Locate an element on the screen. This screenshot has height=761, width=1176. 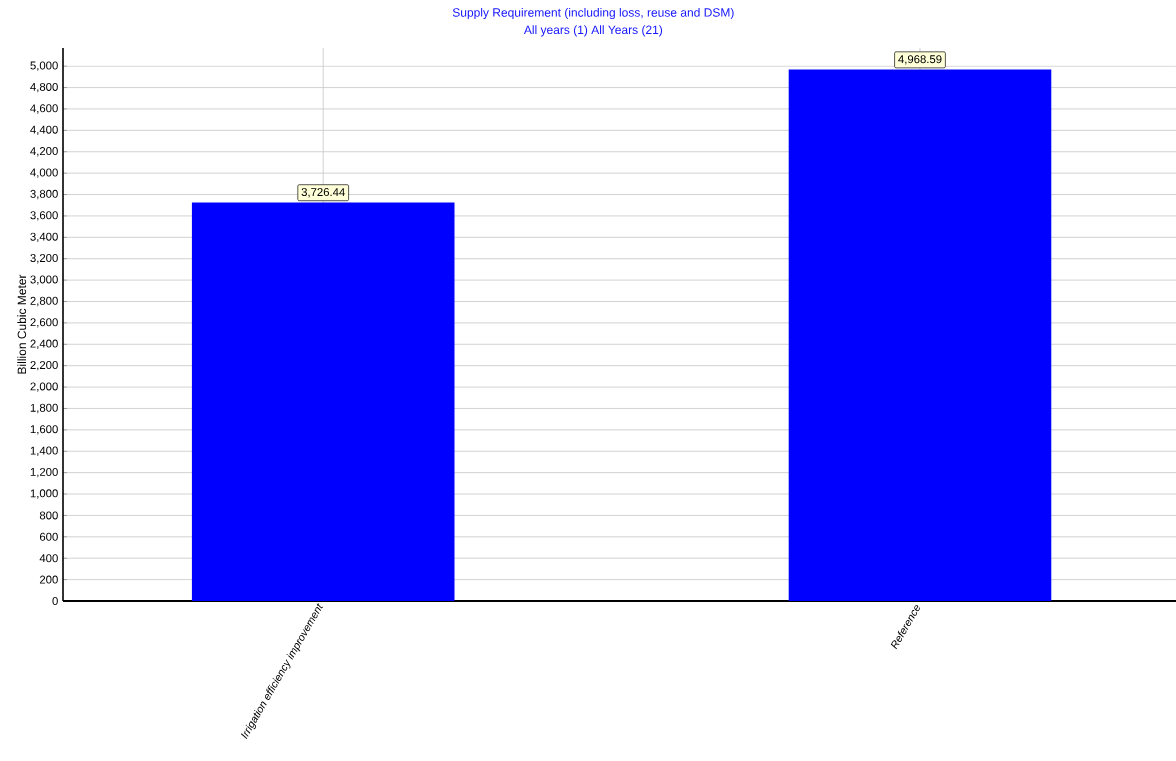
data-label: 4,968.59 is located at coordinates (920, 60).